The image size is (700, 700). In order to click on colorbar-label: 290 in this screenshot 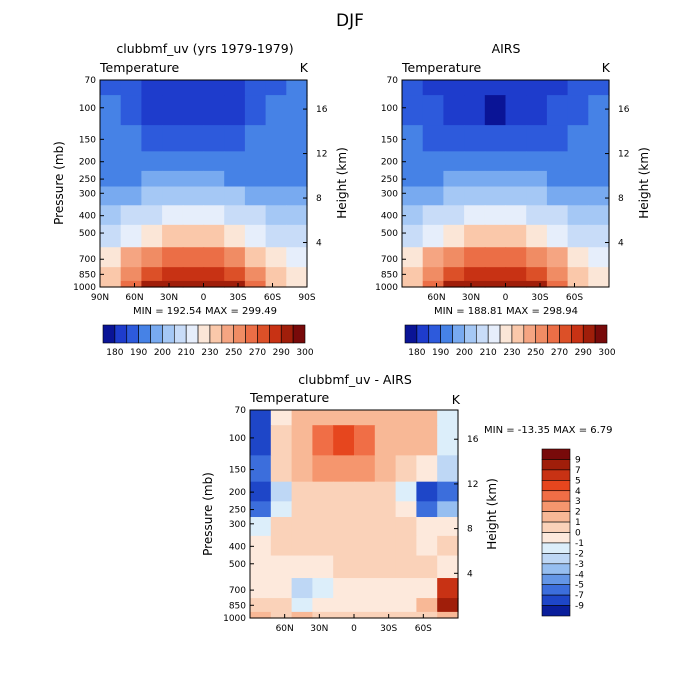, I will do `click(583, 353)`.